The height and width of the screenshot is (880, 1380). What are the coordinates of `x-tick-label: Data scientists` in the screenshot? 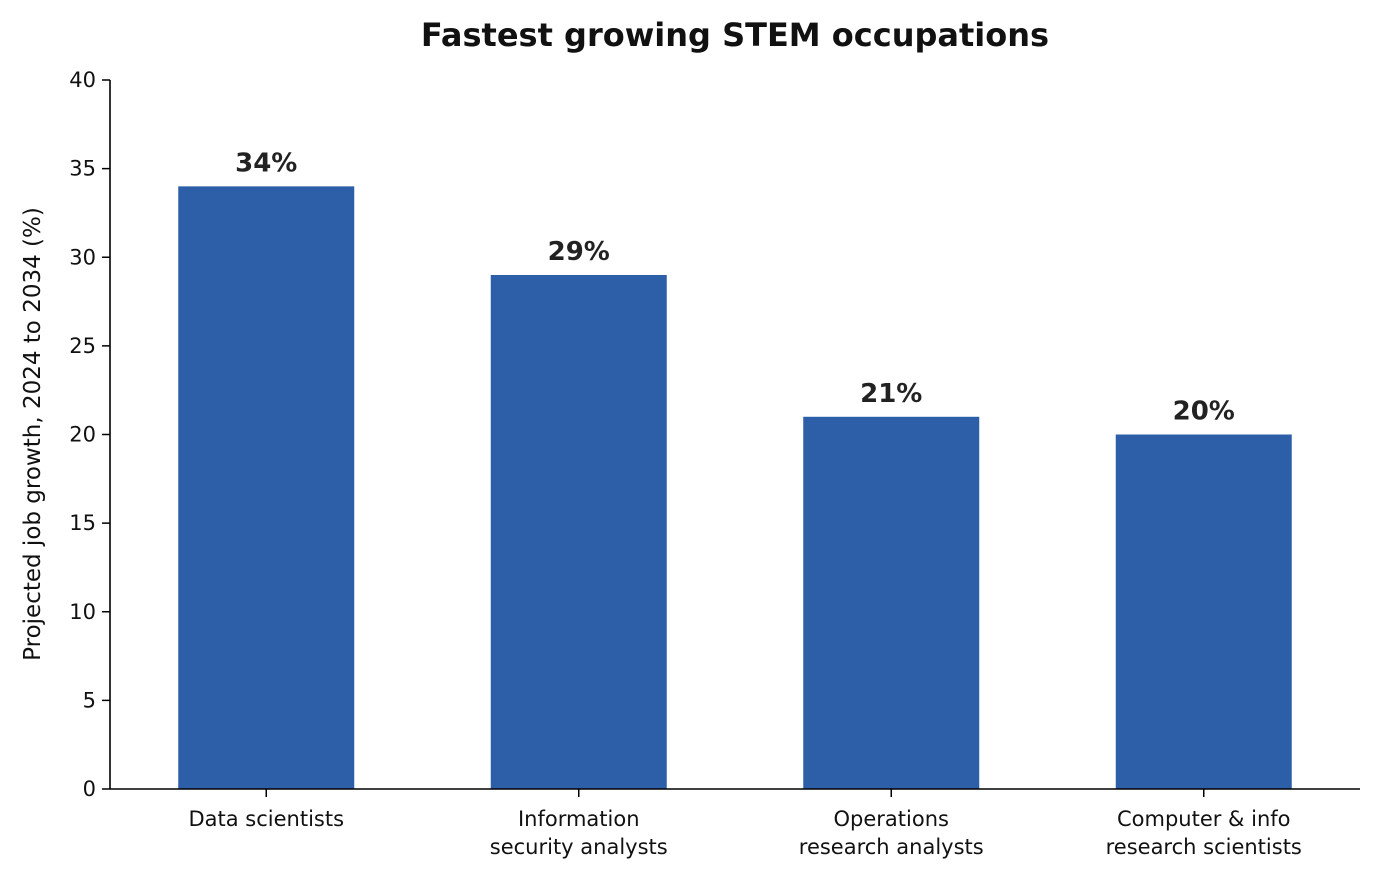 It's located at (266, 819).